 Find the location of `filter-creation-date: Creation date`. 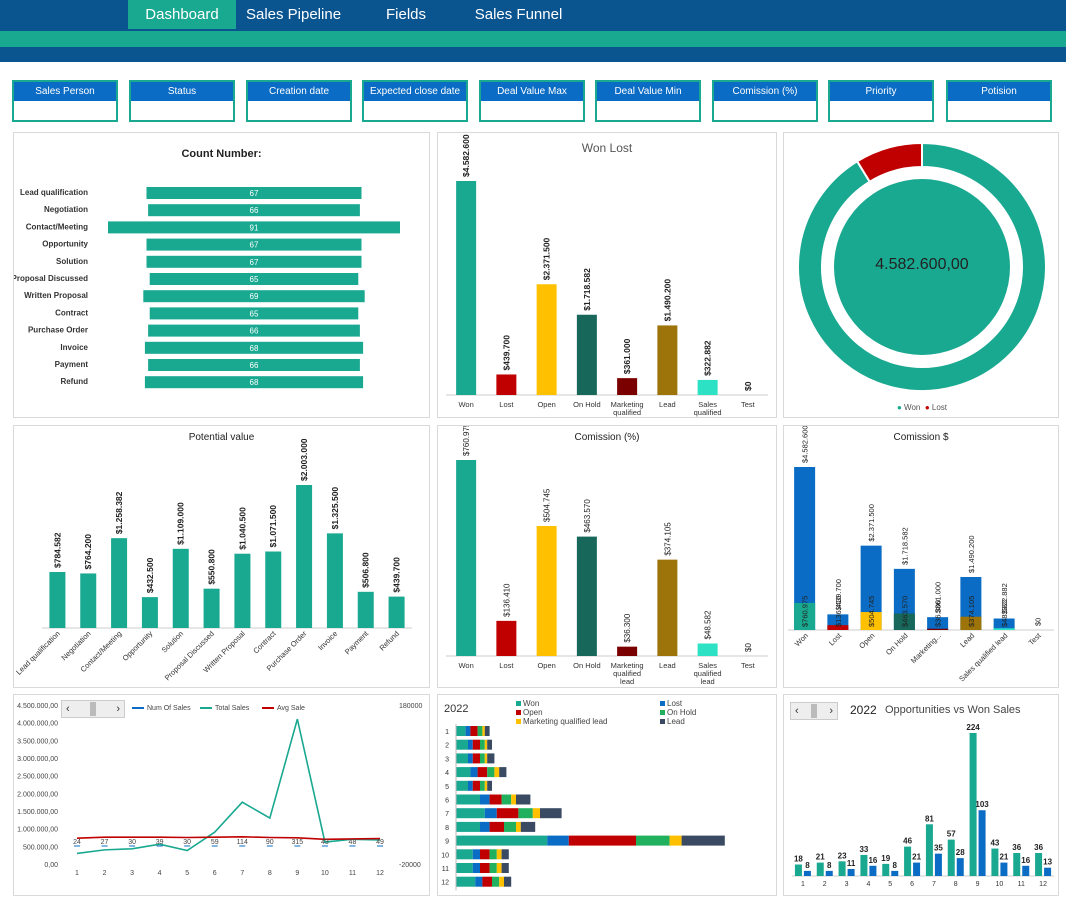

filter-creation-date: Creation date is located at coordinates (299, 101).